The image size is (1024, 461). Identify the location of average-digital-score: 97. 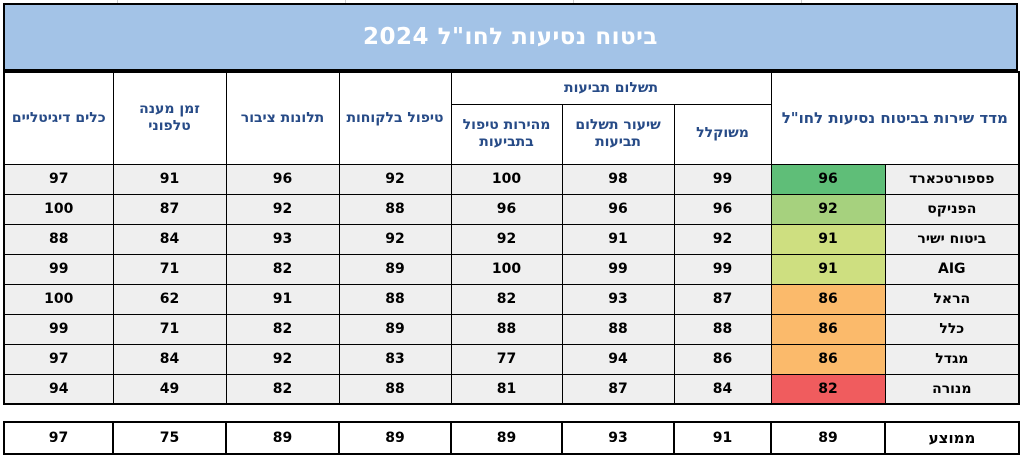
(58, 438).